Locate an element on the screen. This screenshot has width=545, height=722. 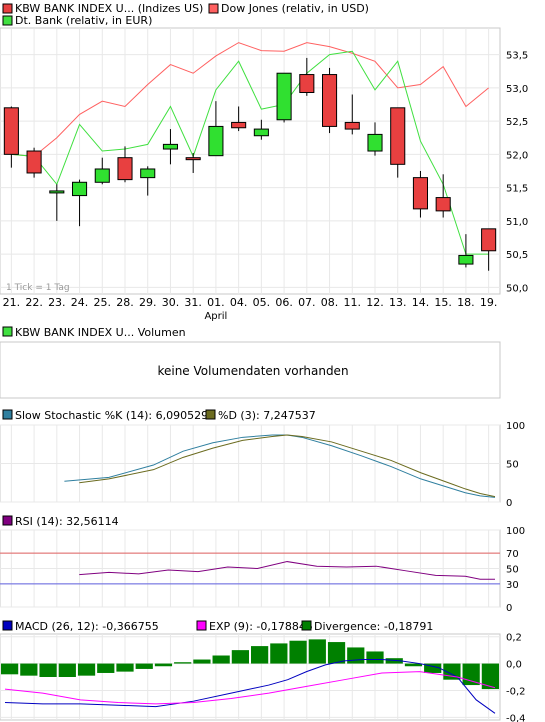
stoch-d-swatch is located at coordinates (210, 414).